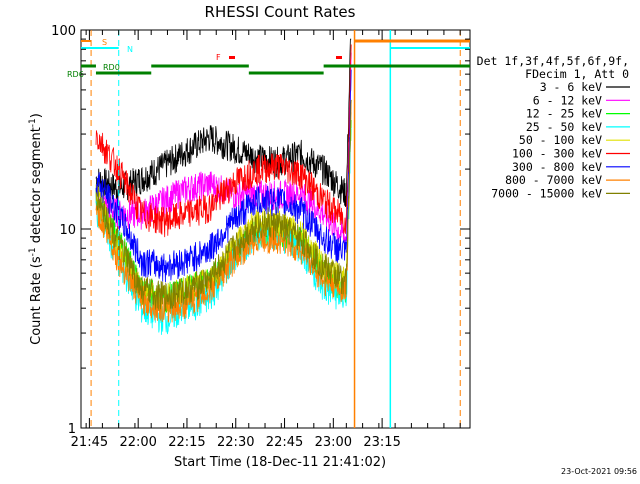  Describe the element at coordinates (564, 127) in the screenshot. I see `legend-entry-label: 25 - 50 keV` at that location.